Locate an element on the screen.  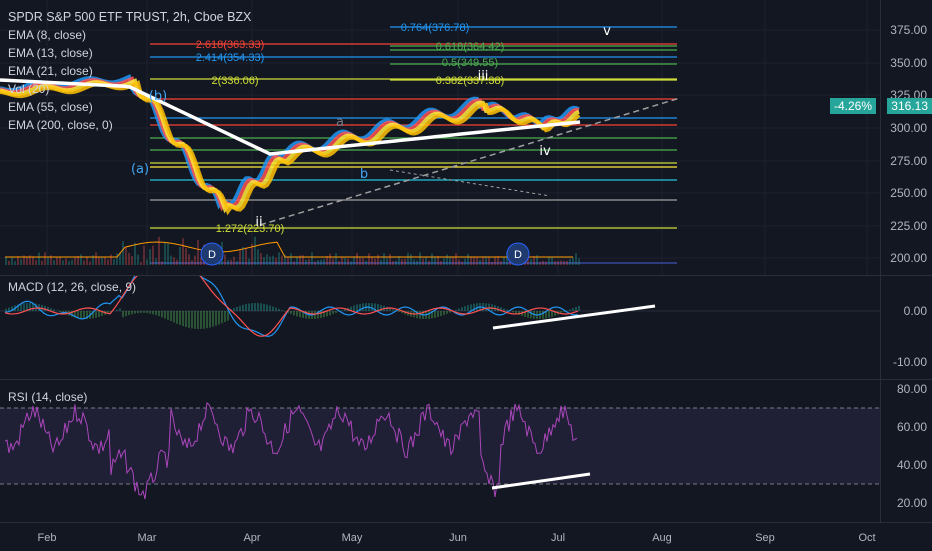
macd-axis: 0.00 -10.00 is located at coordinates (906, 327).